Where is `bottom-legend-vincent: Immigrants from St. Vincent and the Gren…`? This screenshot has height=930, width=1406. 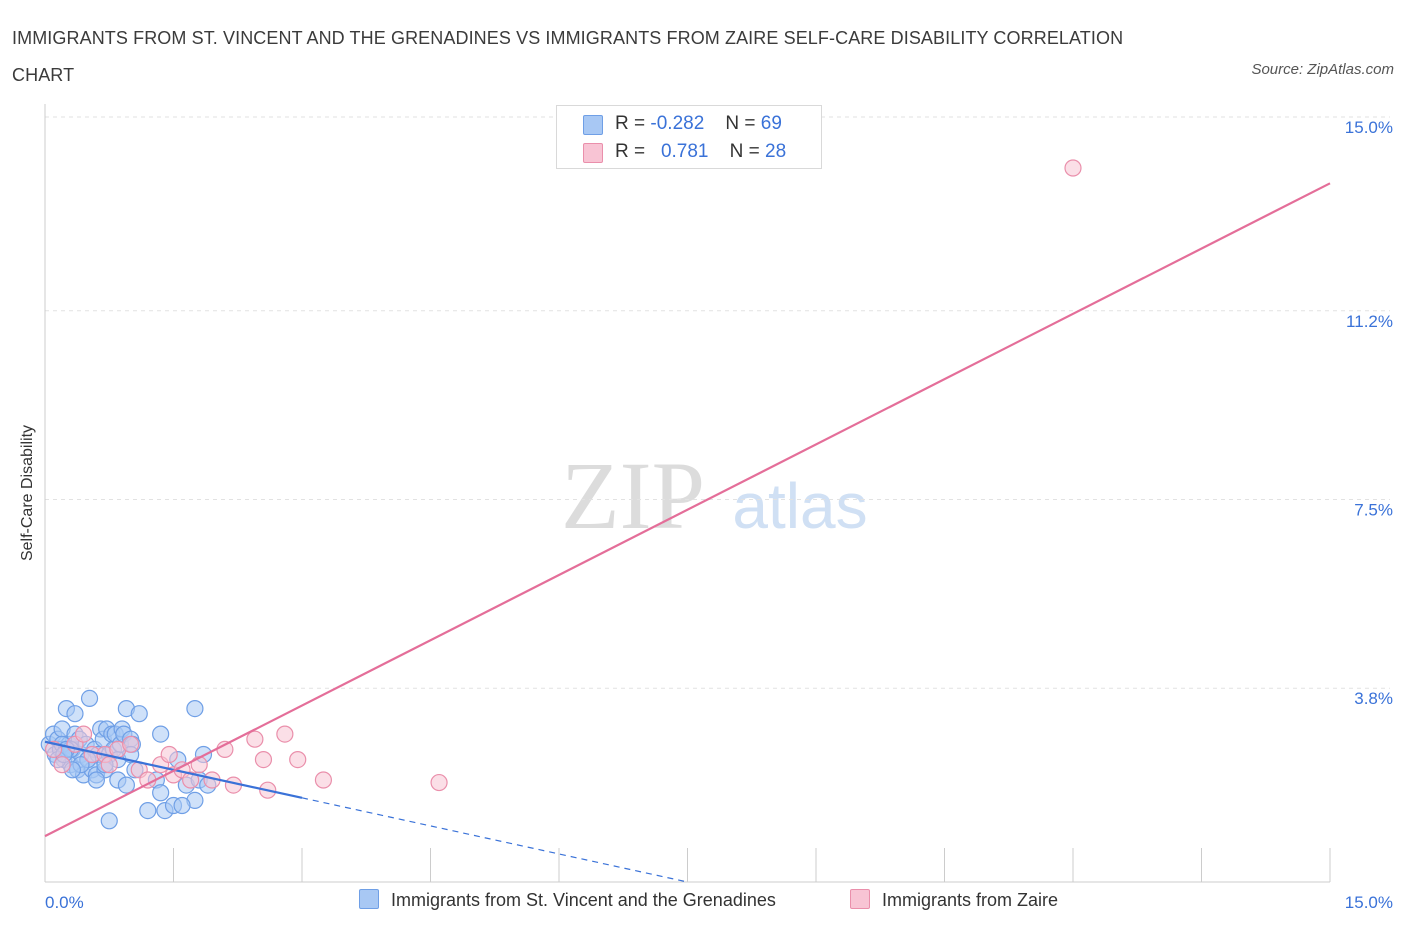
bottom-legend-vincent: Immigrants from St. Vincent and the Gren… is located at coordinates (567, 900).